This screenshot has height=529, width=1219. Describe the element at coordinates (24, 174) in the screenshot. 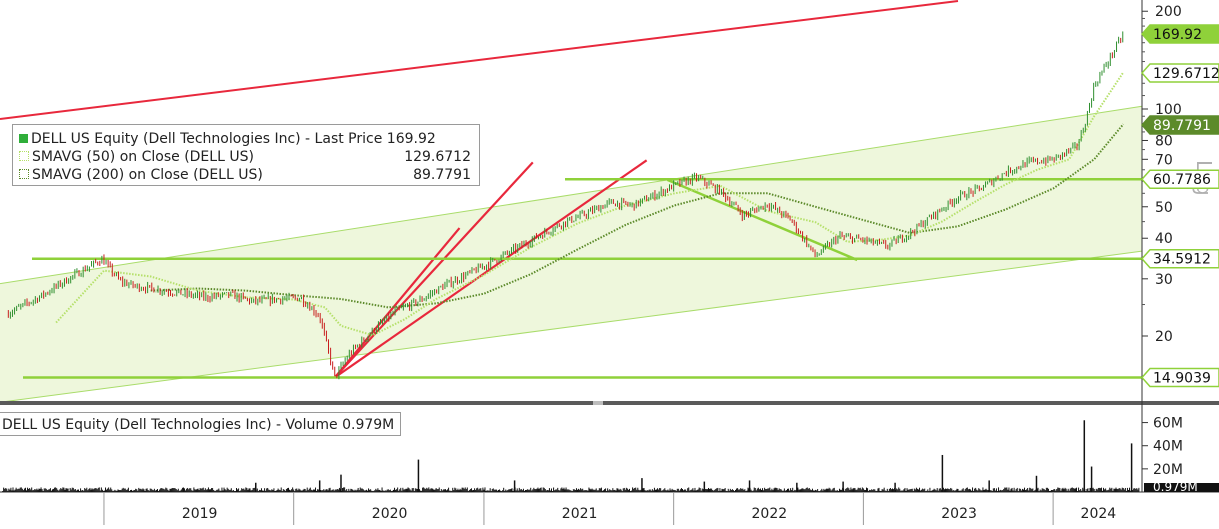

I see `legend-swatch-sma200` at that location.